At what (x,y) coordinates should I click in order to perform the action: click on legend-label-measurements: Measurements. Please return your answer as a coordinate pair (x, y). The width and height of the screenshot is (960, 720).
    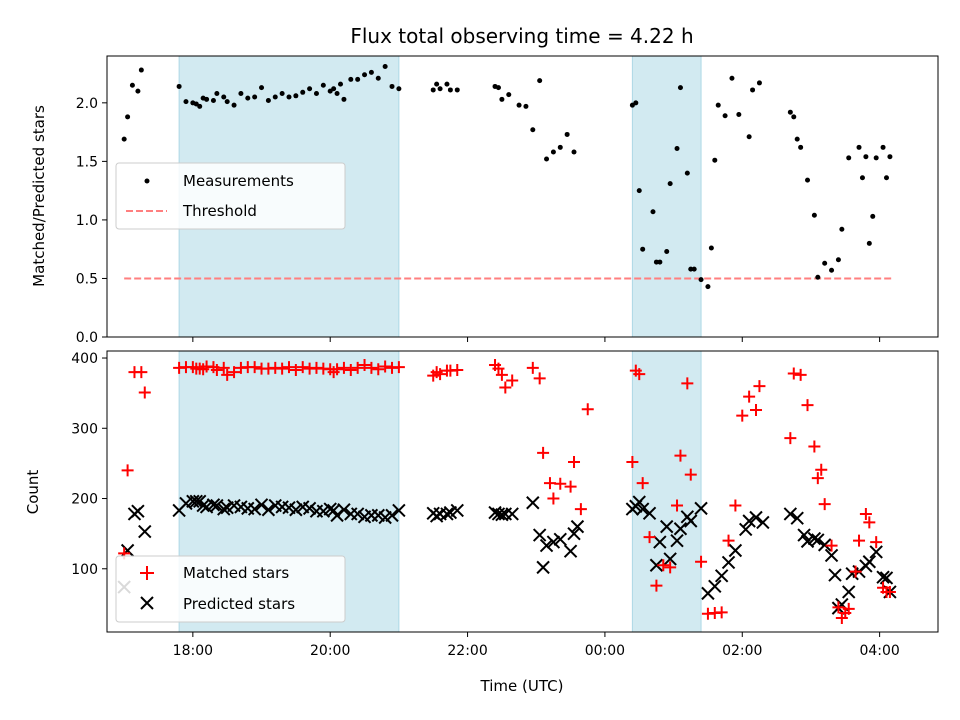
    Looking at the image, I should click on (238, 181).